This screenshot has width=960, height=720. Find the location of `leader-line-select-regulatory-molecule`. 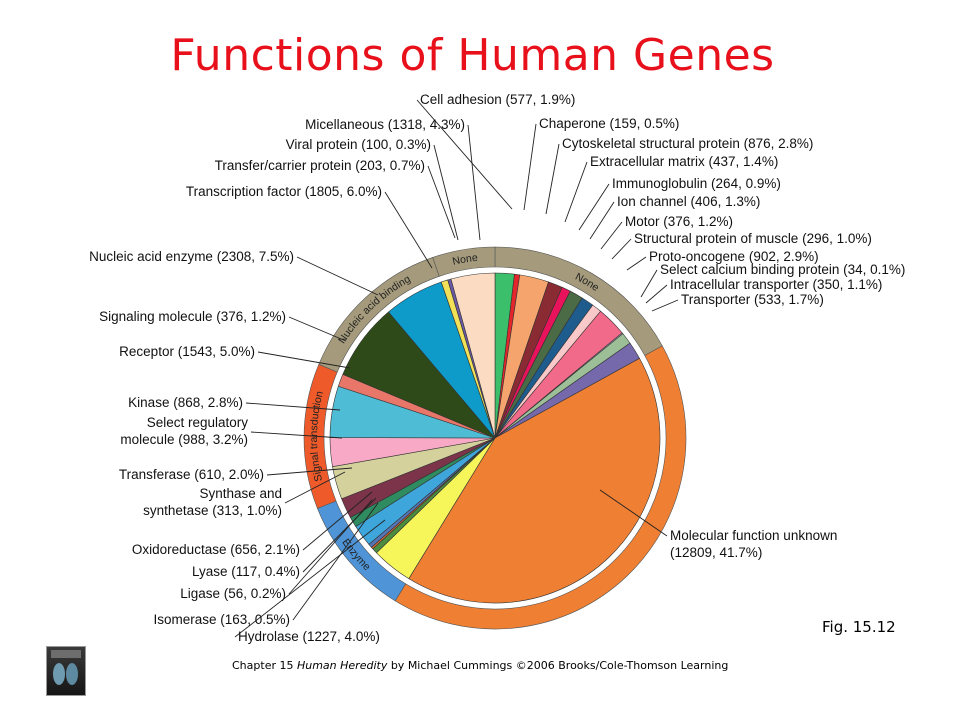

leader-line-select-regulatory-molecule is located at coordinates (296, 435).